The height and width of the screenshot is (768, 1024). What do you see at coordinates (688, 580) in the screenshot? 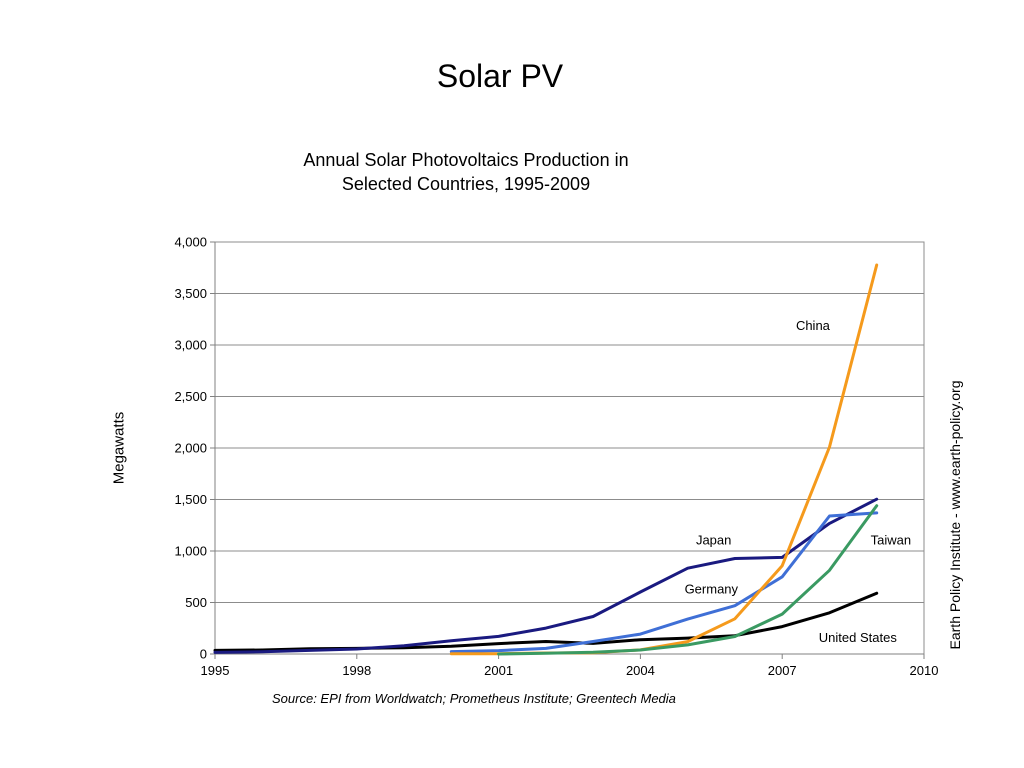
I see `series-line-taiwan` at bounding box center [688, 580].